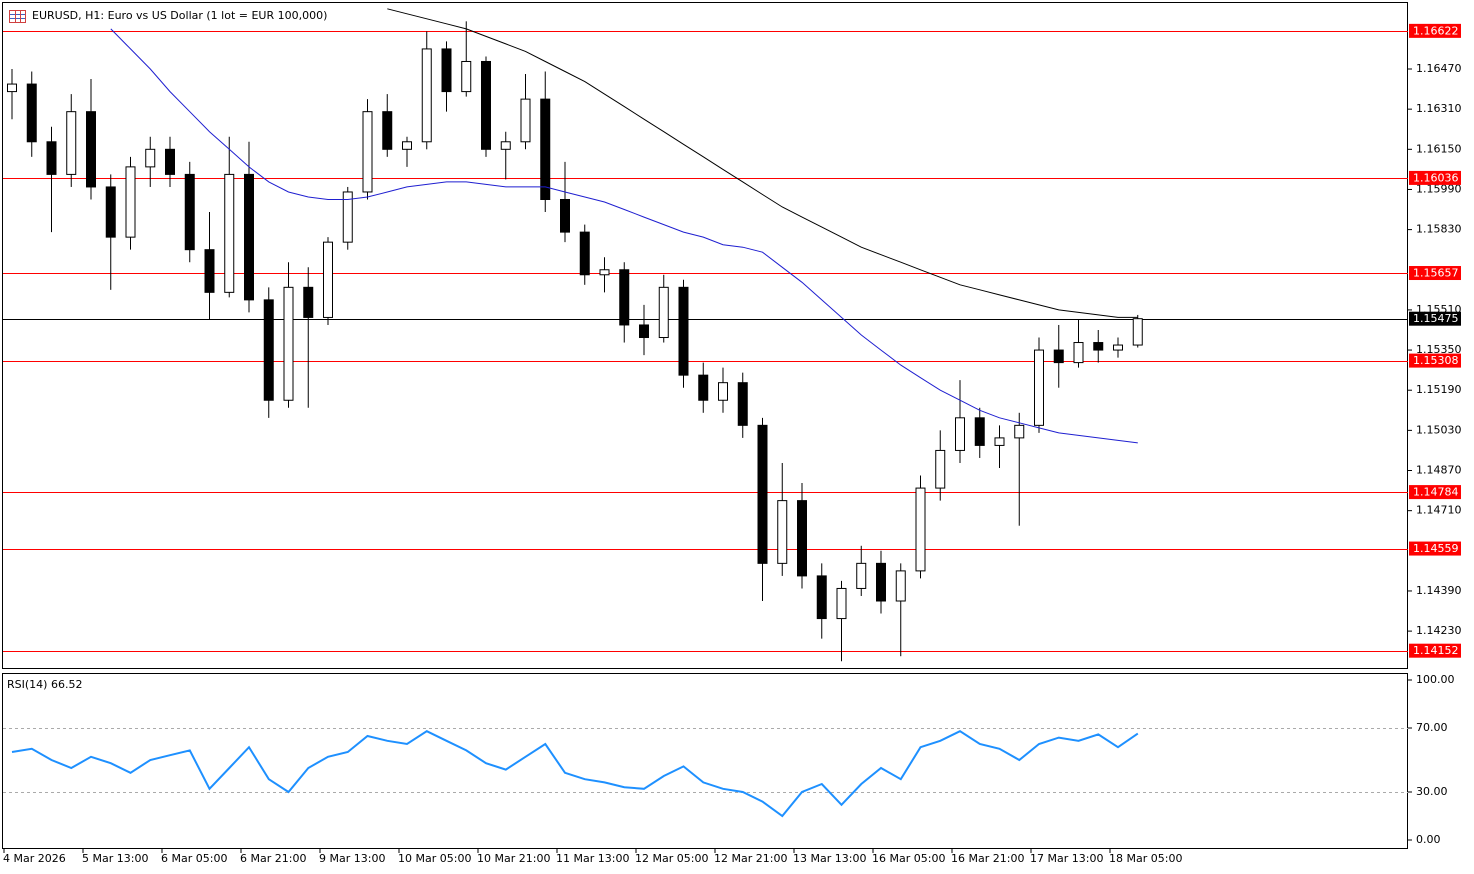  I want to click on x-tick-label: 5 Mar 13:00, so click(115, 858).